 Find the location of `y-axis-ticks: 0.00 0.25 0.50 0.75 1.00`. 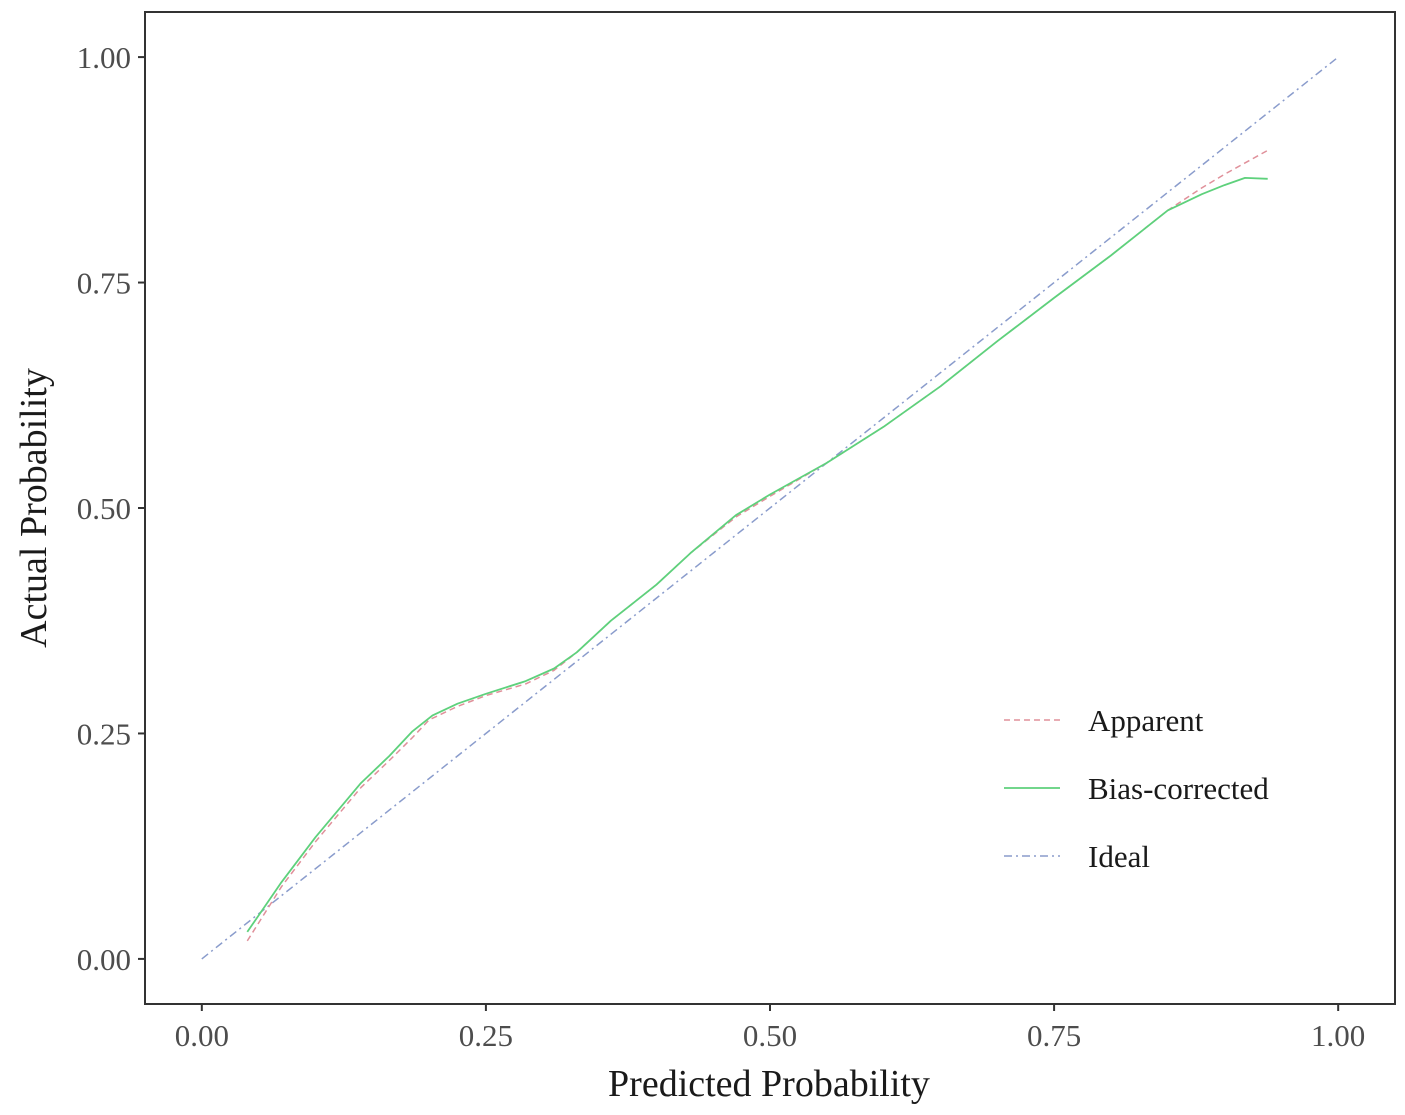

y-axis-ticks: 0.00 0.25 0.50 0.75 1.00 is located at coordinates (111, 508).